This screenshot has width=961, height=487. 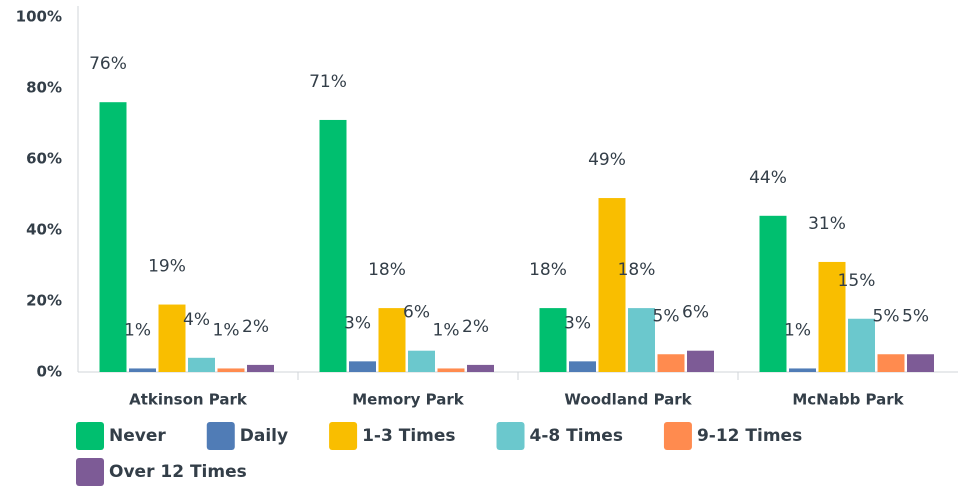 What do you see at coordinates (607, 160) in the screenshot?
I see `value-label: 49%` at bounding box center [607, 160].